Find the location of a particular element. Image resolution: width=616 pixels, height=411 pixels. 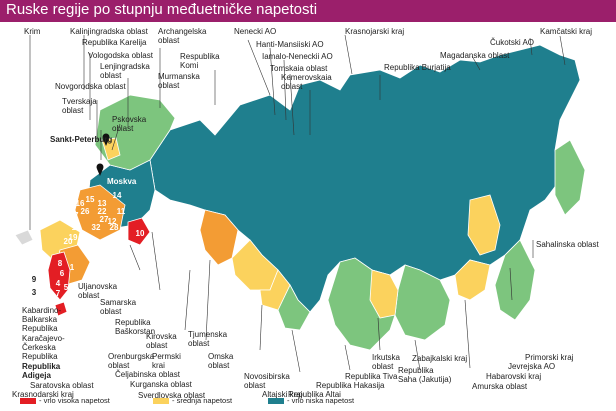

region-number: 32 is located at coordinates (96, 227).